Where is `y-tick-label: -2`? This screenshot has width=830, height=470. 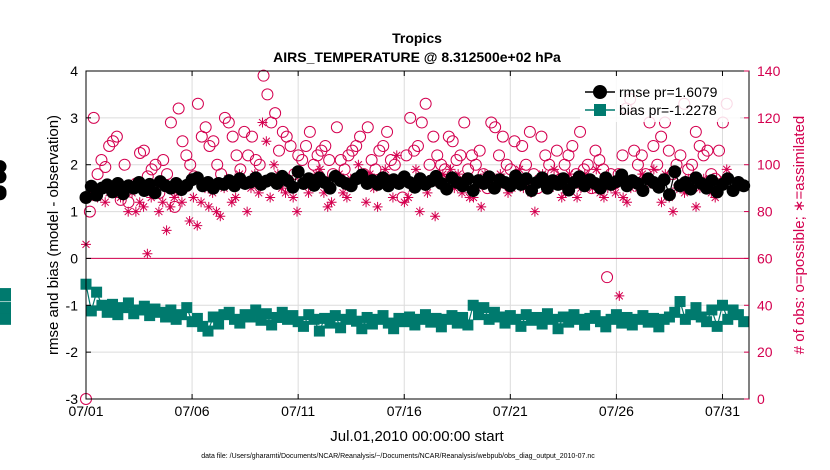 y-tick-label: -2 is located at coordinates (72, 352).